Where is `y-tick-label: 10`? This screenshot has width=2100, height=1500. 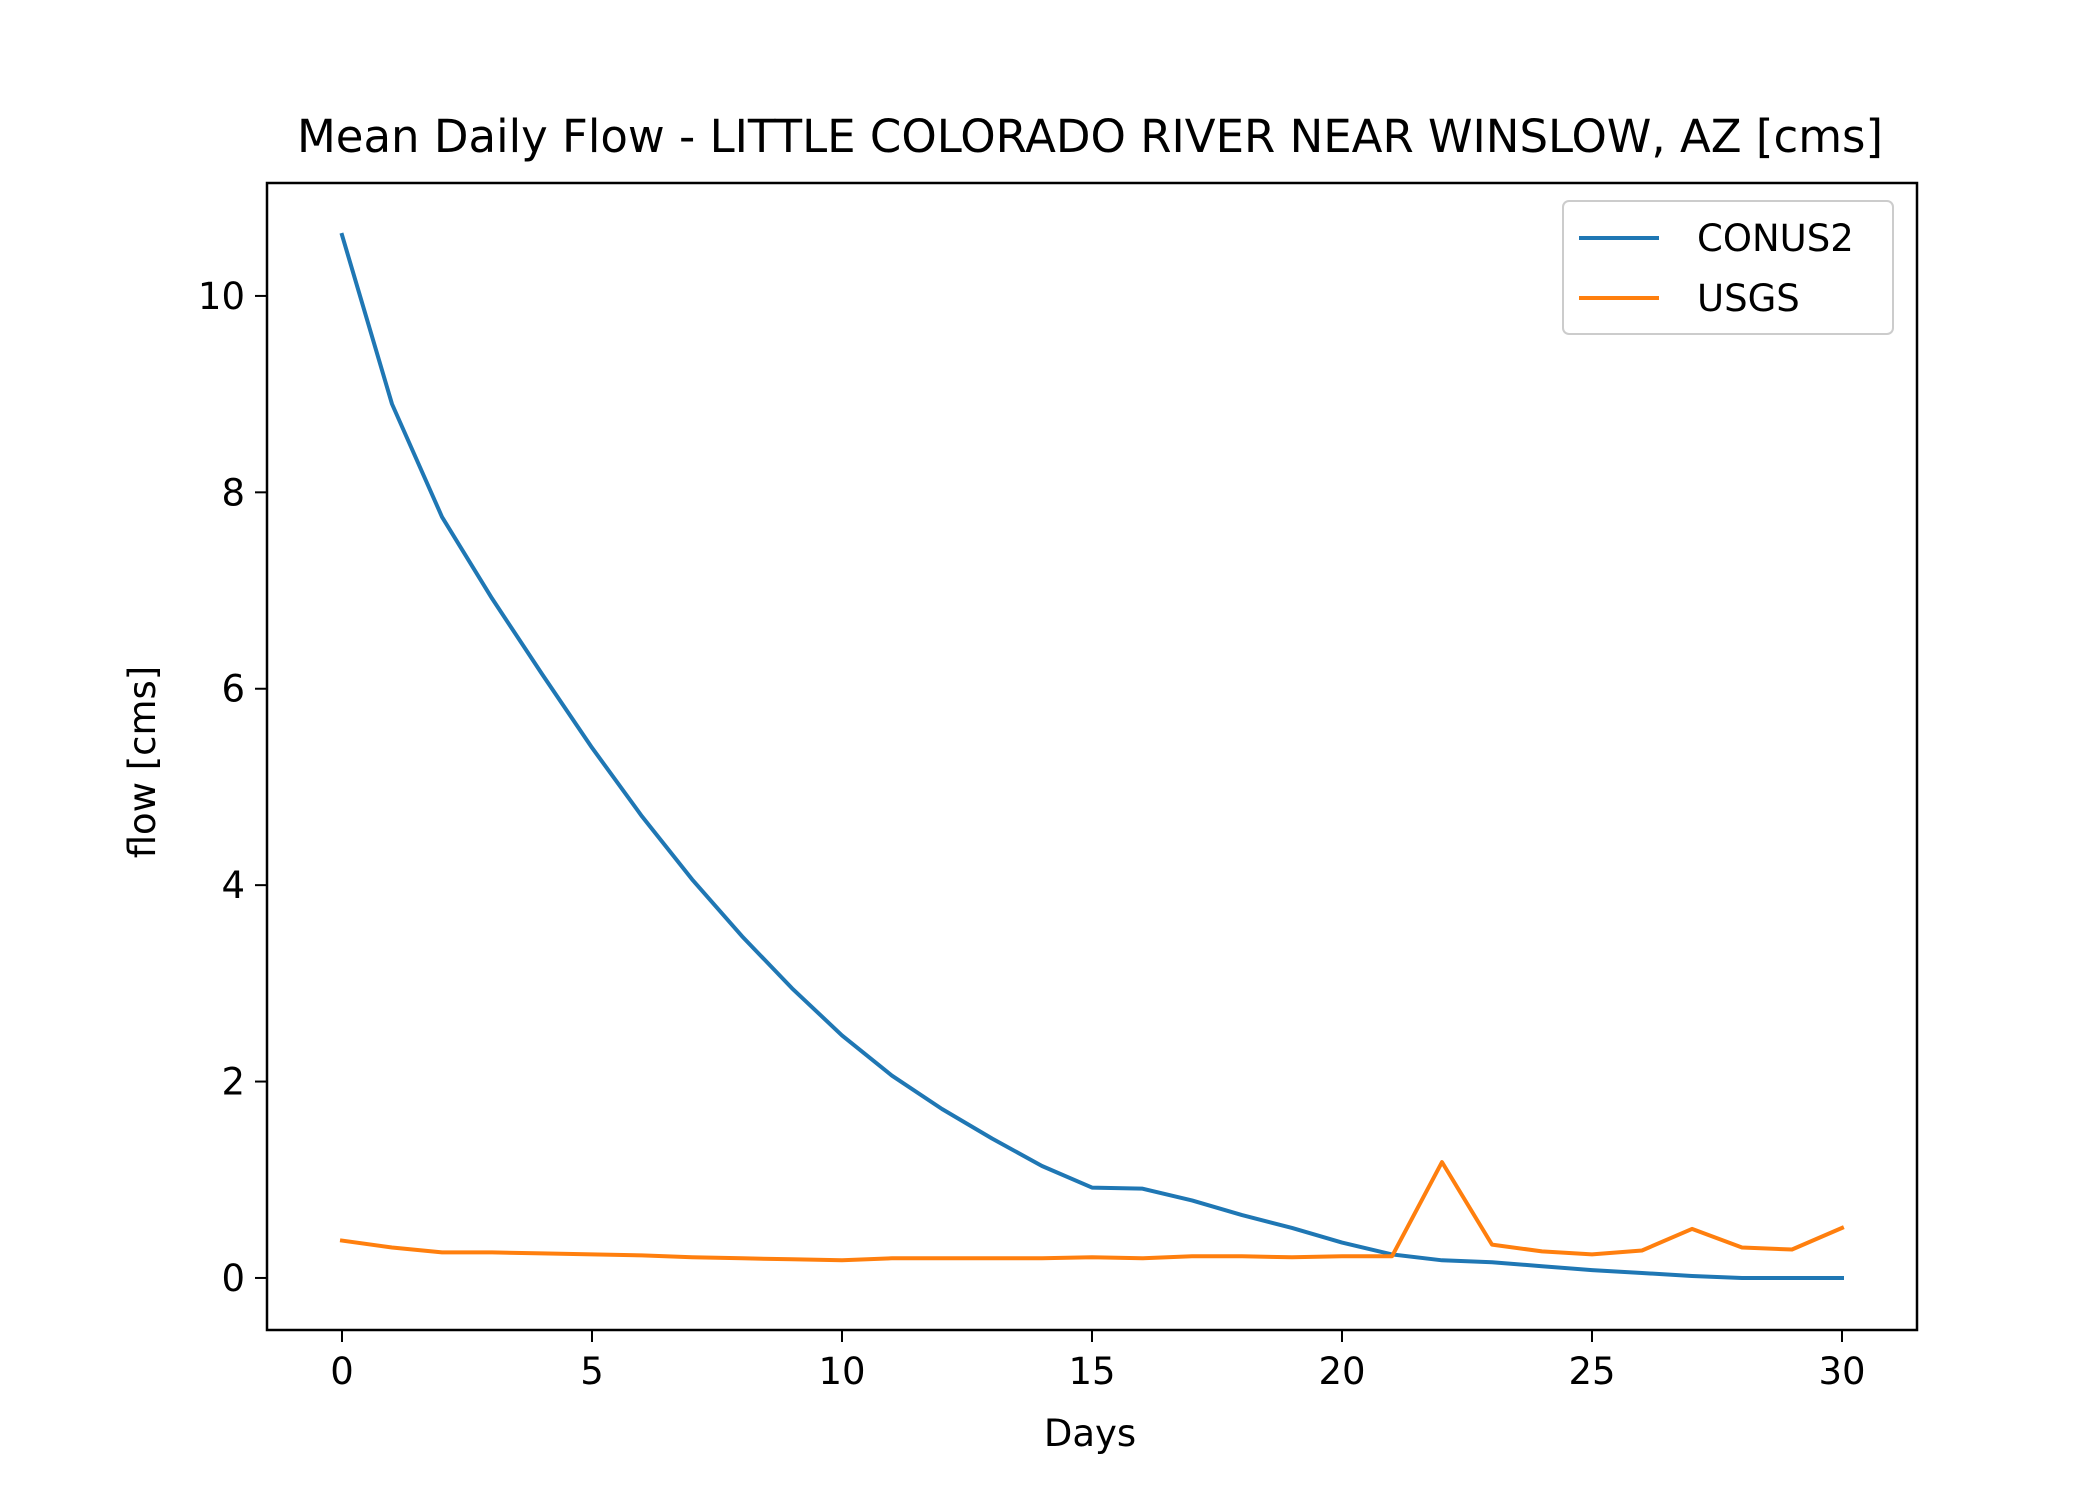
y-tick-label: 10 is located at coordinates (221, 296).